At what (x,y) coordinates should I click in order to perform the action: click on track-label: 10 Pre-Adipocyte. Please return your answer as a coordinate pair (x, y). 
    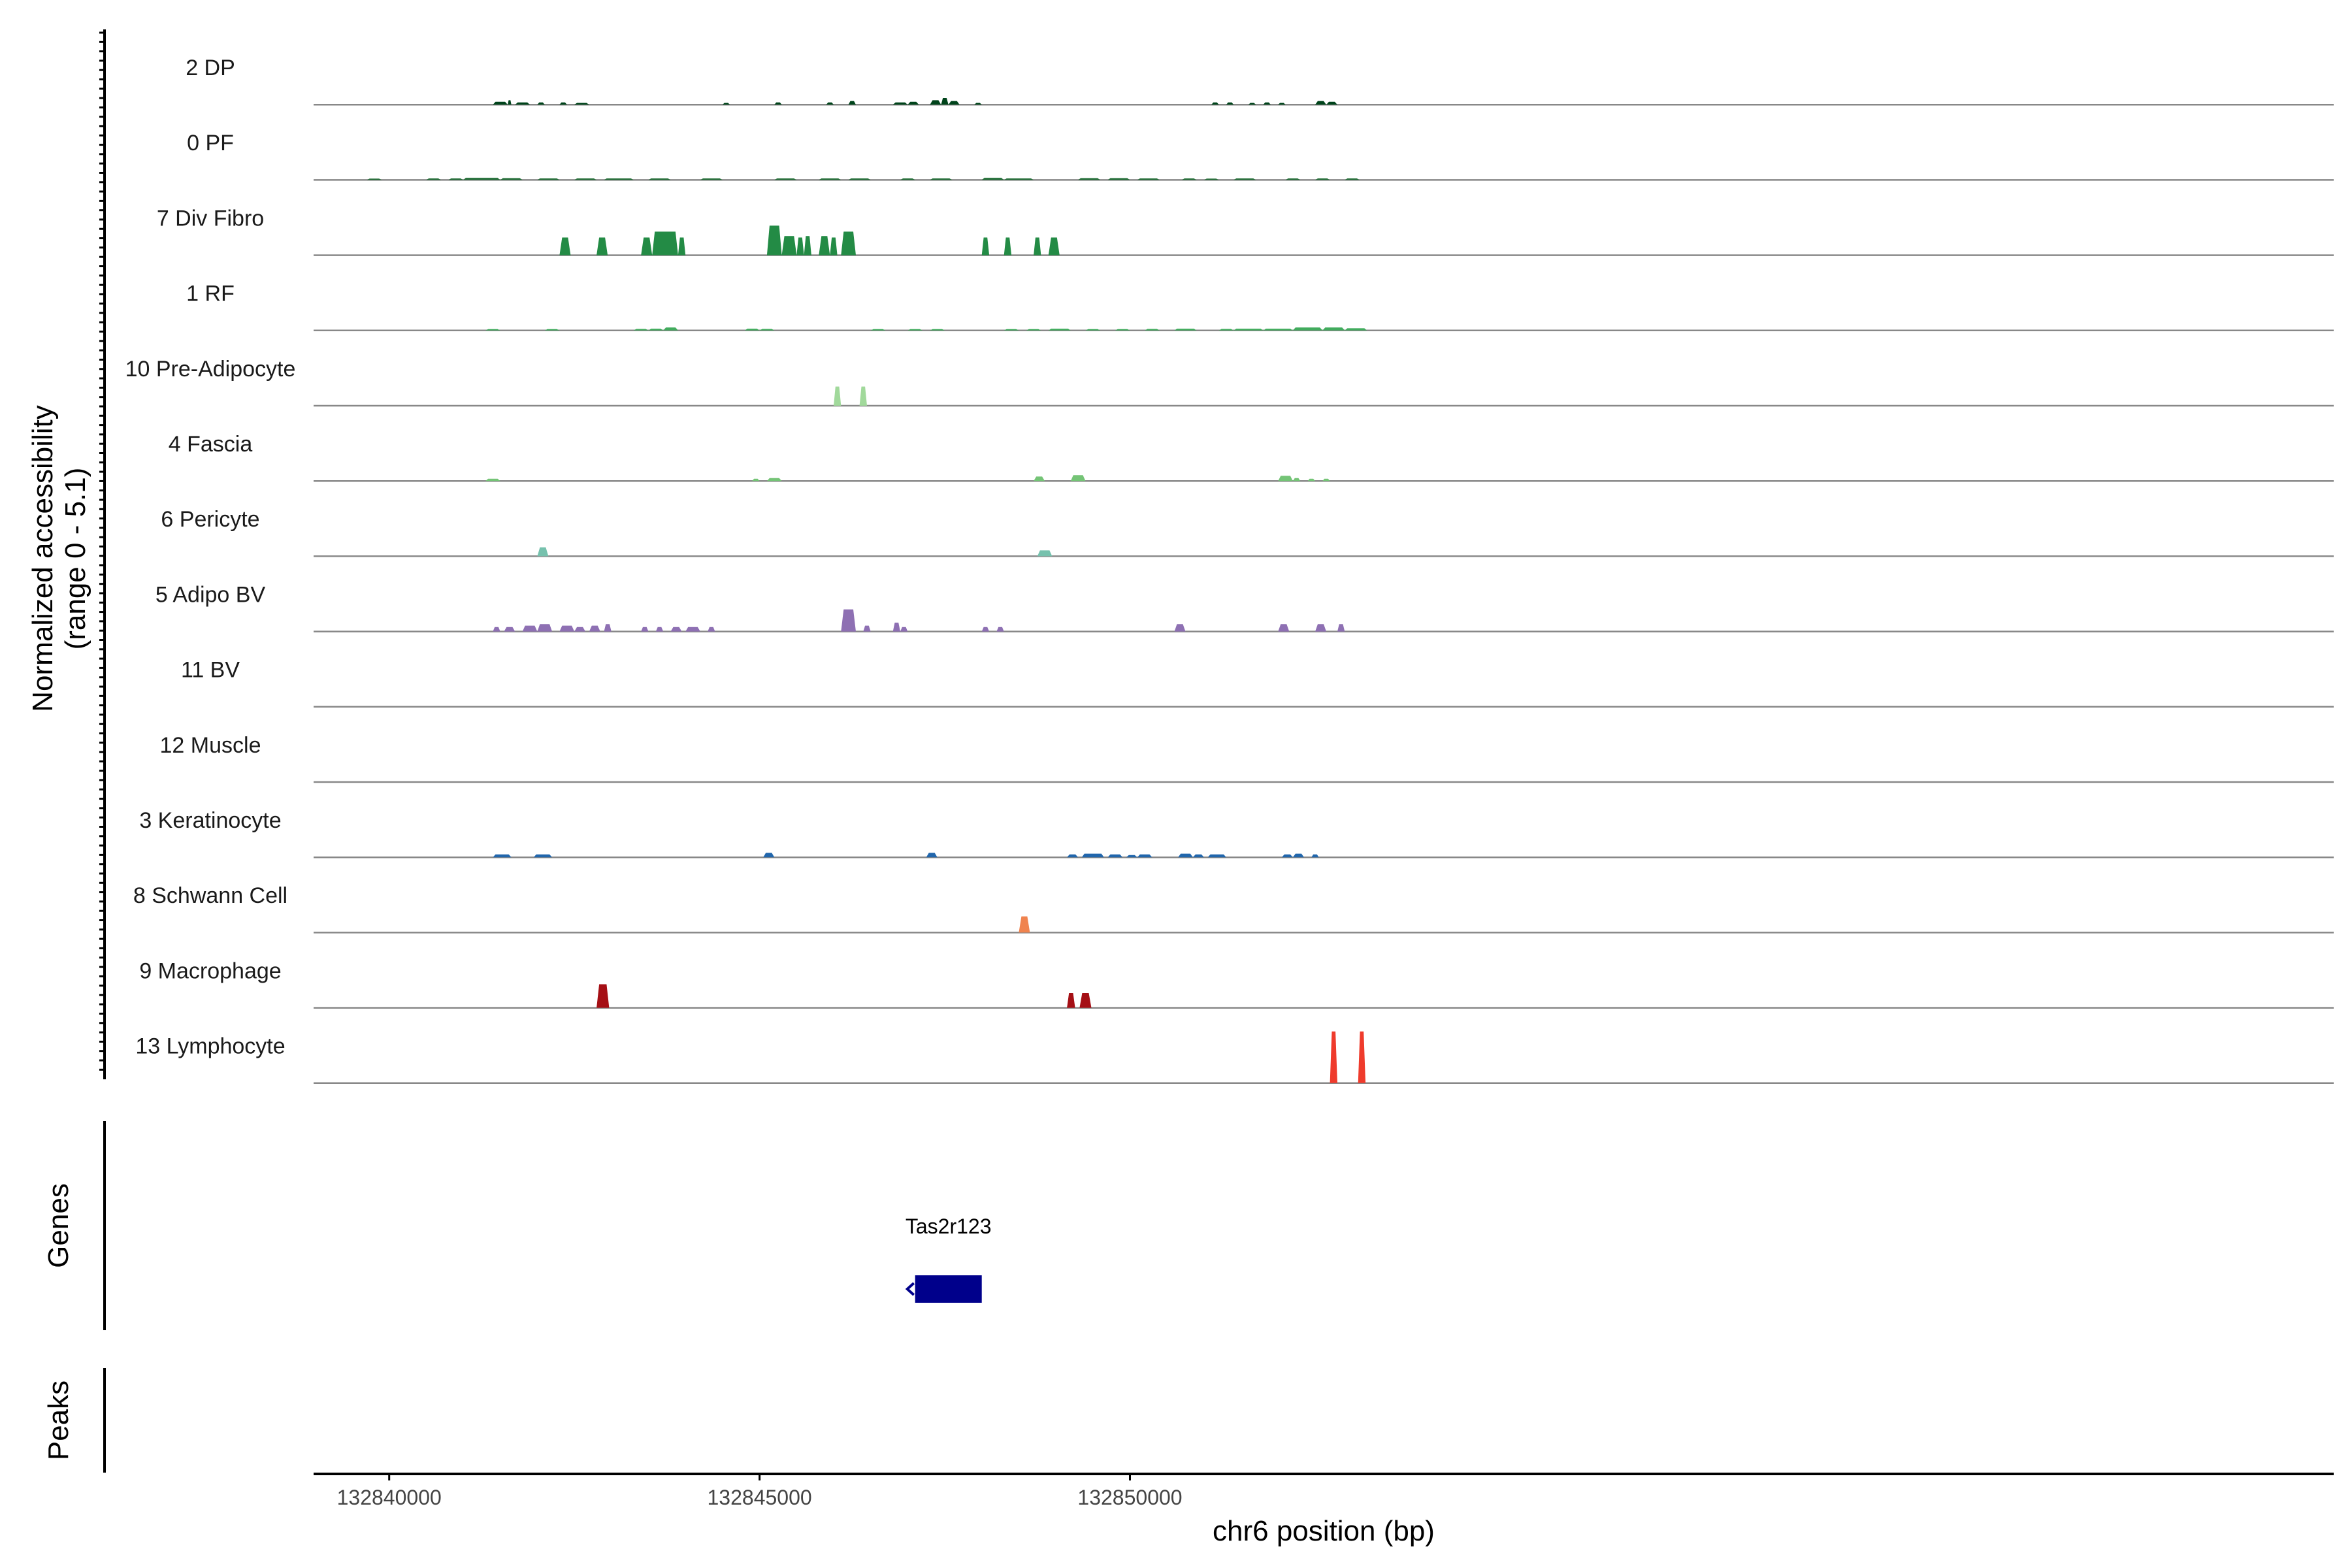
    Looking at the image, I should click on (210, 369).